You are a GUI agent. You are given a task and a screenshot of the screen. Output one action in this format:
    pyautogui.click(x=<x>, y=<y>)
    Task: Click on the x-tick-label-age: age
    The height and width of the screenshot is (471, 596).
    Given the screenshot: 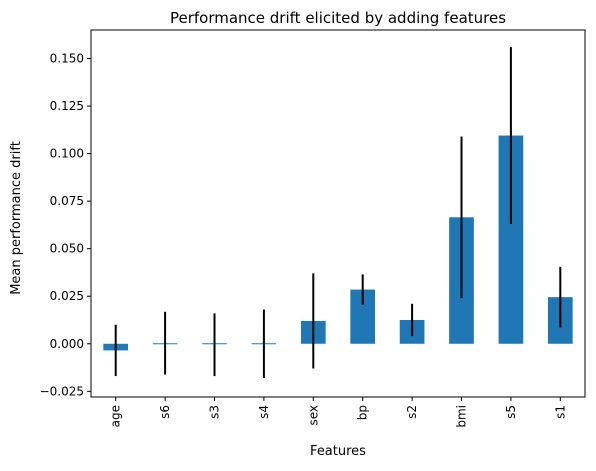 What is the action you would take?
    pyautogui.click(x=116, y=416)
    